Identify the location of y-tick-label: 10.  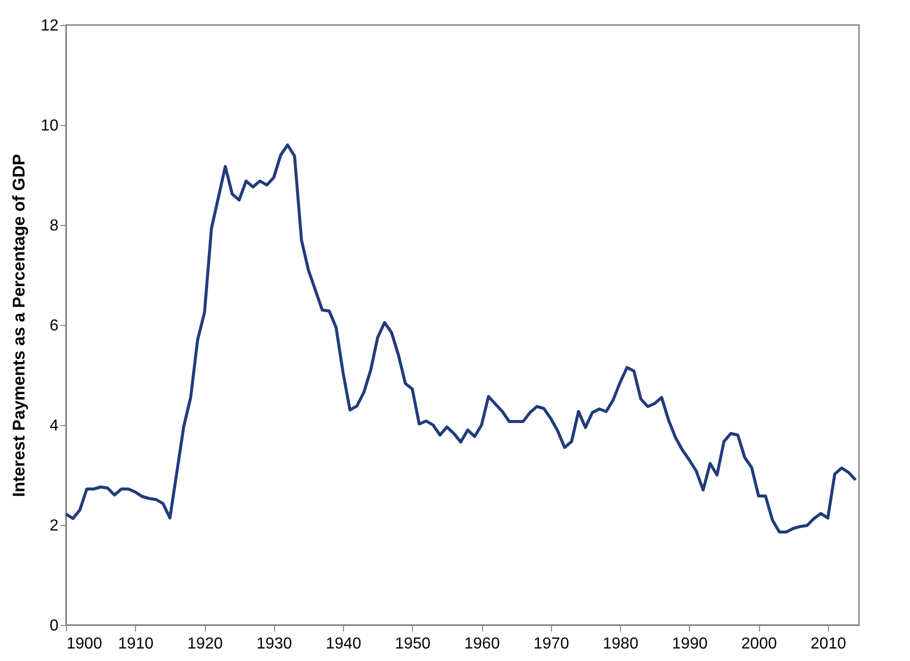
(49, 126).